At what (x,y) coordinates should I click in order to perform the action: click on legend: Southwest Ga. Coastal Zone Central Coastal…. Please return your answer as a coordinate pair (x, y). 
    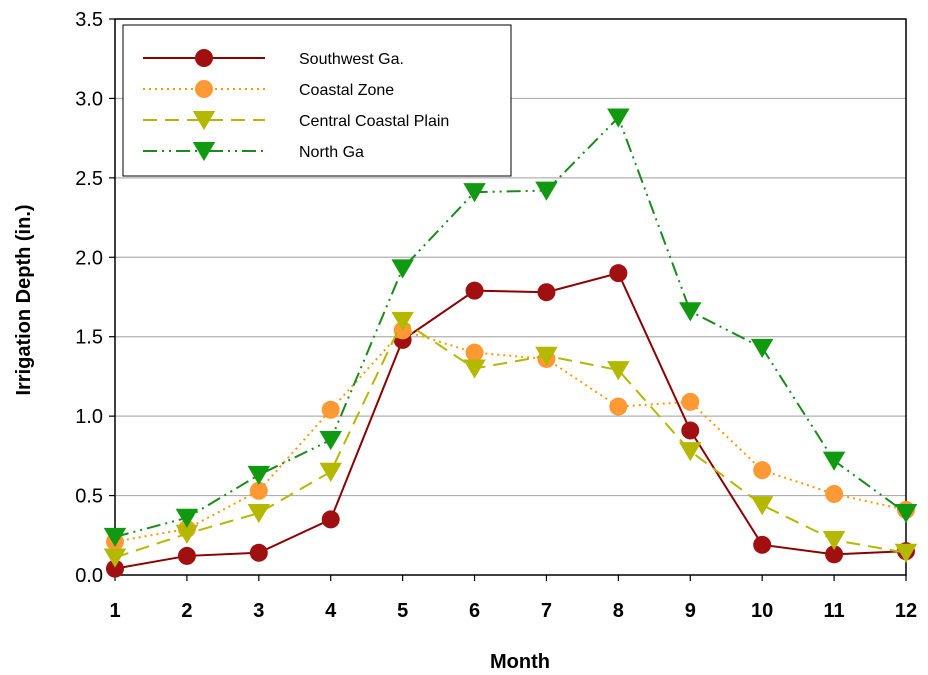
    Looking at the image, I should click on (317, 100).